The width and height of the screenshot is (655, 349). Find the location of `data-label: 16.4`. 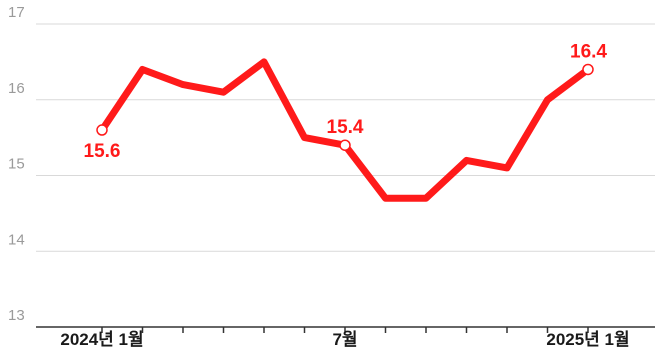

data-label: 16.4 is located at coordinates (588, 51).